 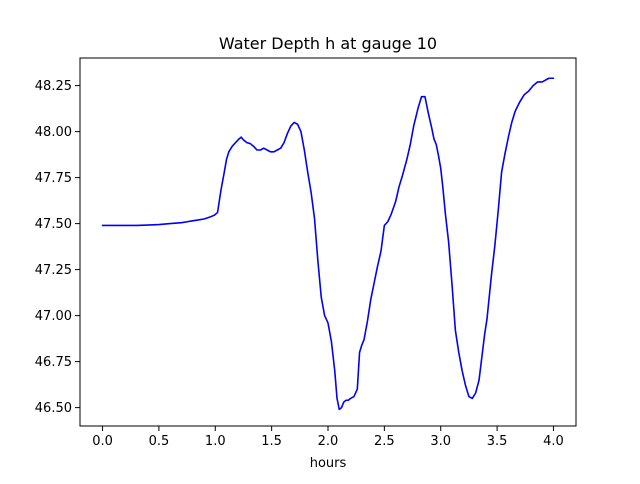 I want to click on x-tick-label: 0.5, so click(x=159, y=441).